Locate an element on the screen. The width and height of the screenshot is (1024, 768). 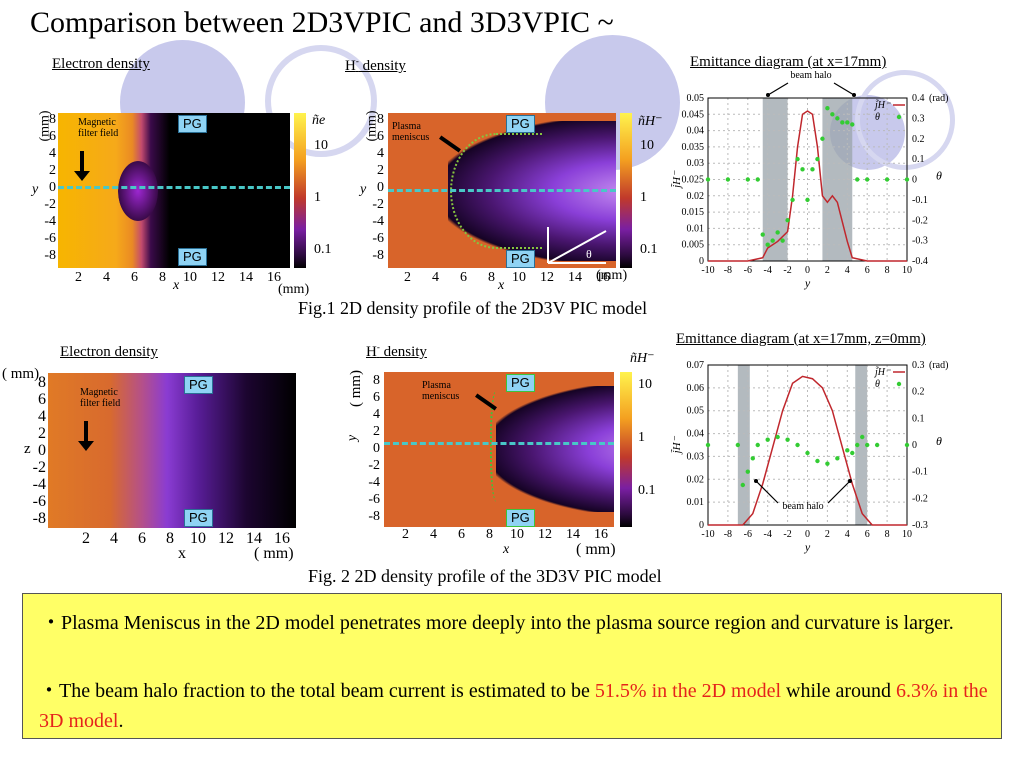
x-tick-label: 0 is located at coordinates (807, 270).